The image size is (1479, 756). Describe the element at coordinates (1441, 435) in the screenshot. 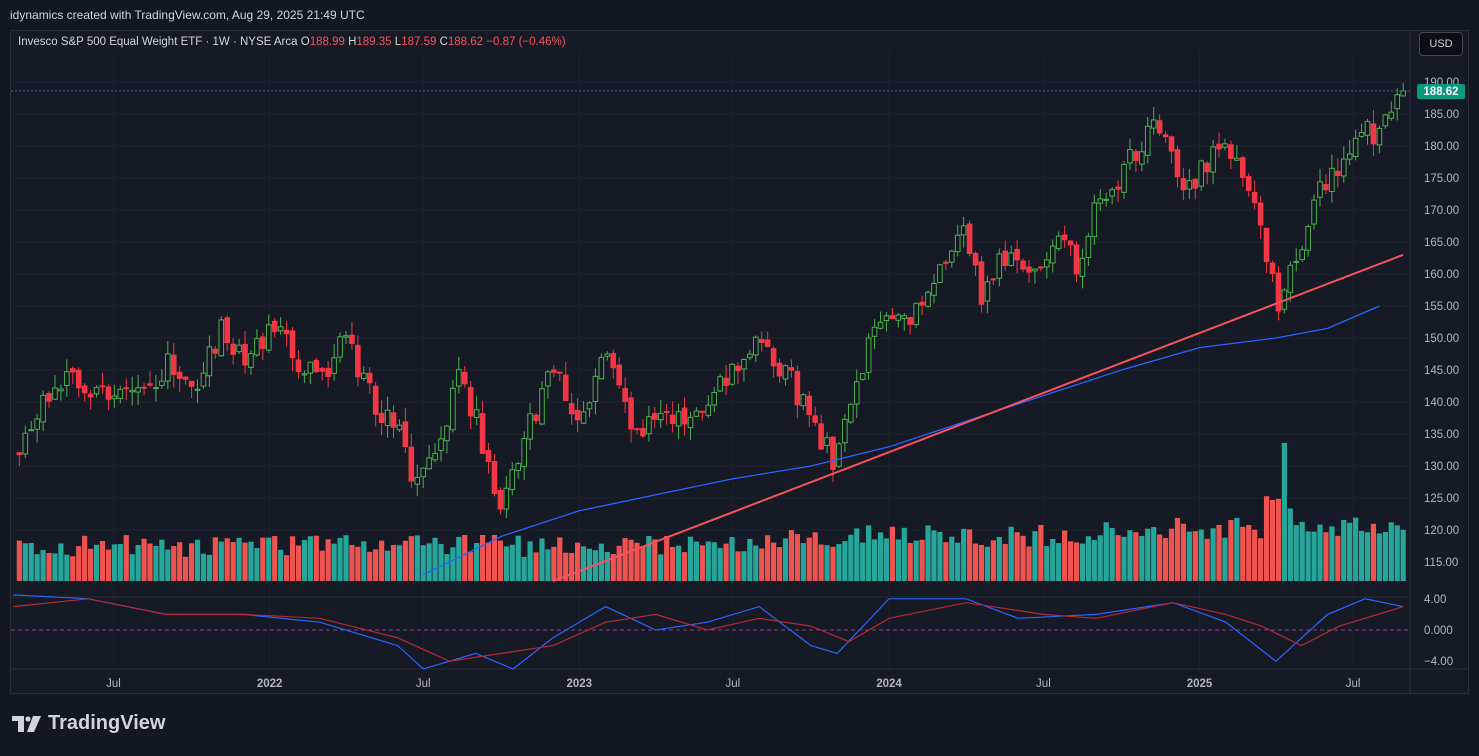

I see `price-tick-label: 135.00` at that location.